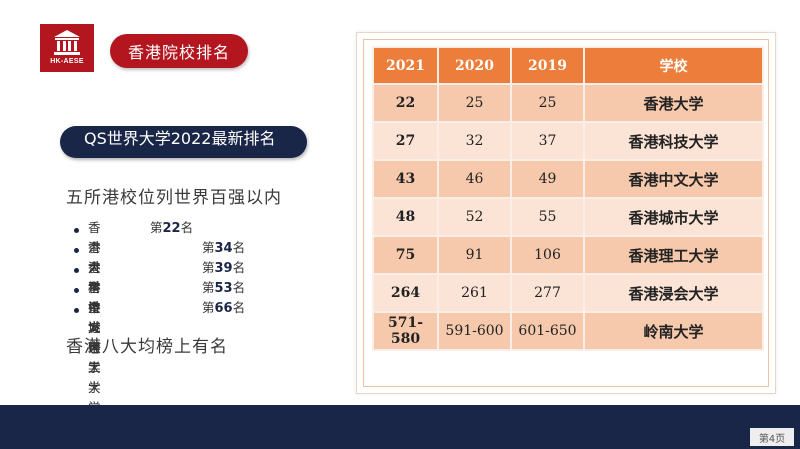  Describe the element at coordinates (474, 331) in the screenshot. I see `table-cell: 591-600` at that location.